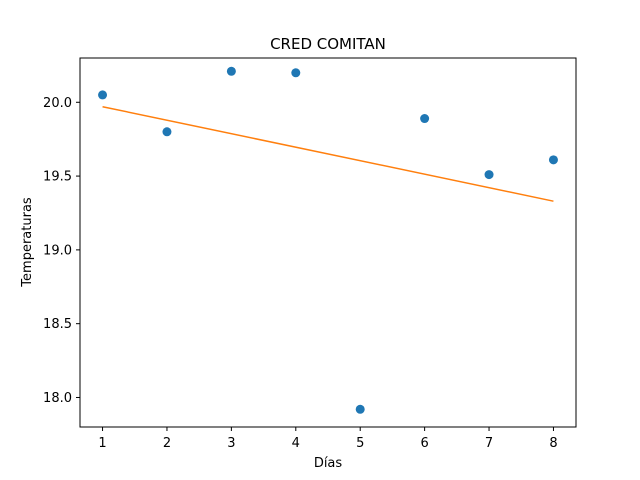  I want to click on x-tick-label: 4, so click(296, 443).